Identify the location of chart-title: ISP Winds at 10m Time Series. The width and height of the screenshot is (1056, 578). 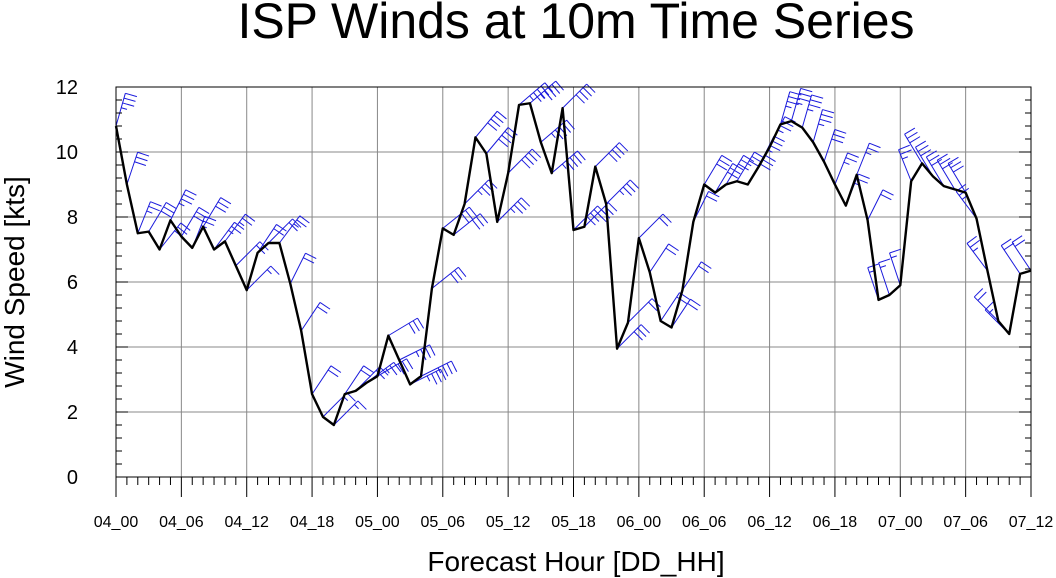
(575, 24).